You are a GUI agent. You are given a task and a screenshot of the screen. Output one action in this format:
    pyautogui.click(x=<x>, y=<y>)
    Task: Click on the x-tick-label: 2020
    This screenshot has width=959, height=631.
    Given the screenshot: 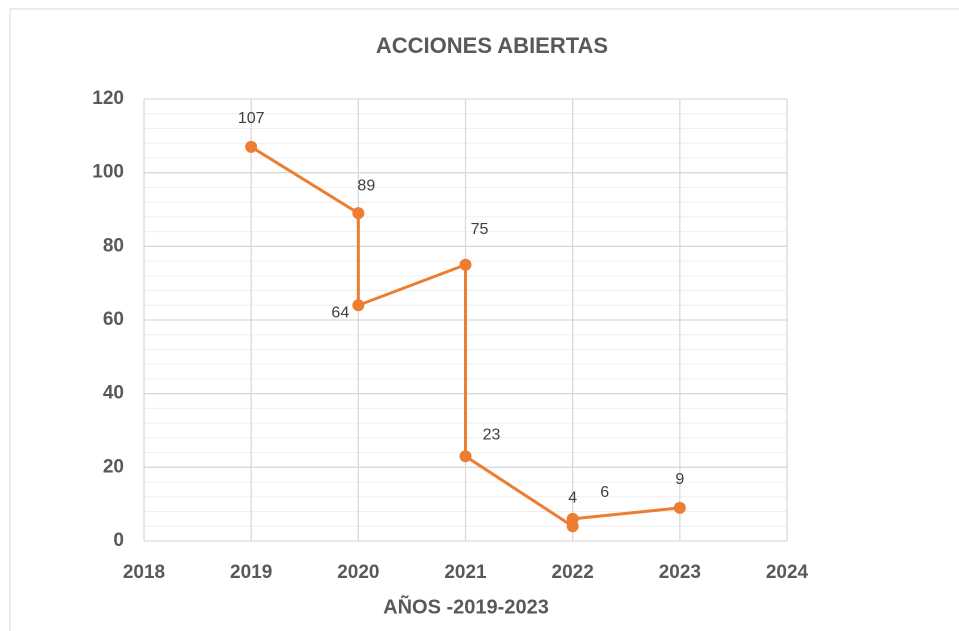 What is the action you would take?
    pyautogui.click(x=358, y=572)
    